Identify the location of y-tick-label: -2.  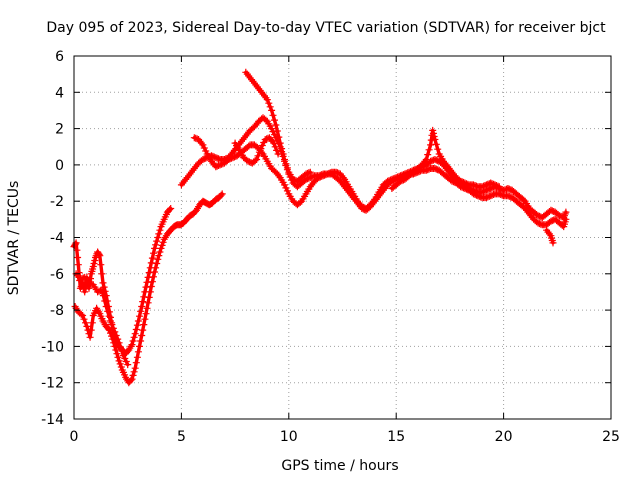
(57, 202).